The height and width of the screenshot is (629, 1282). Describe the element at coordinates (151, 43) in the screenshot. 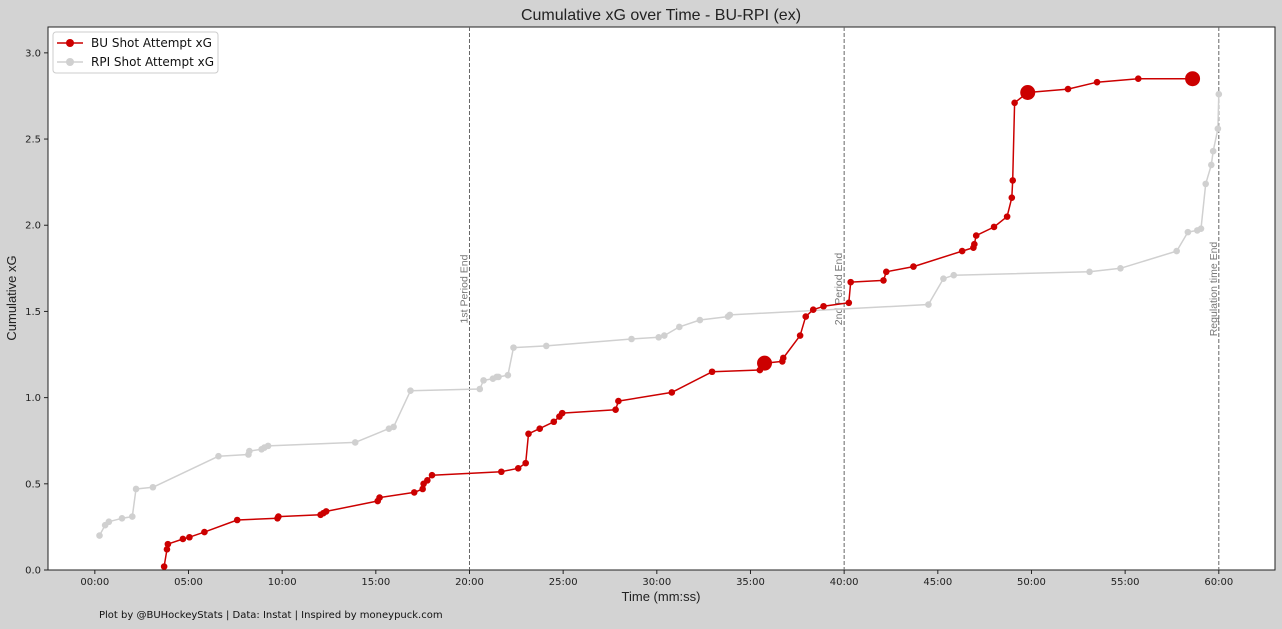

I see `legend-bu-label: BU Shot Attempt xG` at that location.